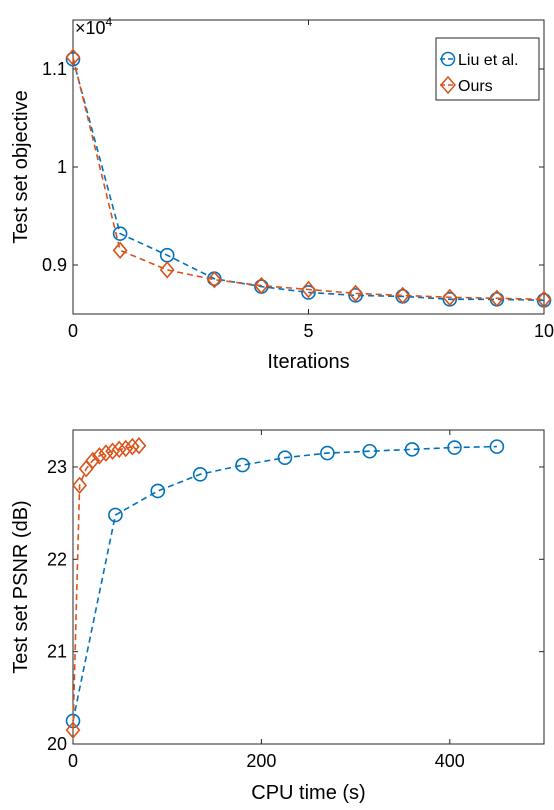 The image size is (554, 810). I want to click on exponent-base: ×10, so click(90, 28).